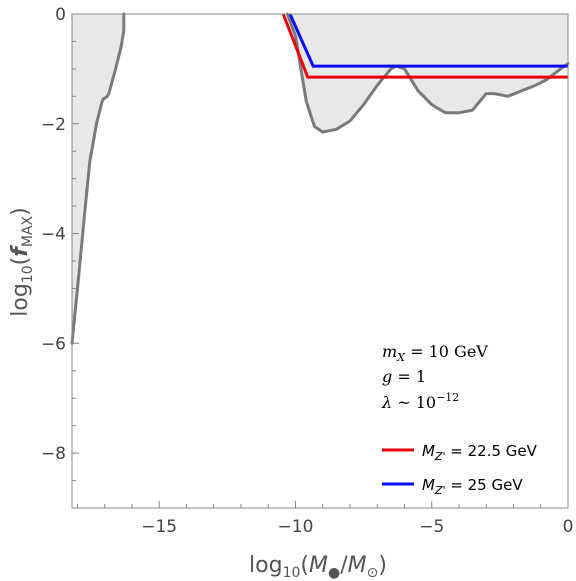  I want to click on x-tick-label: −15, so click(159, 527).